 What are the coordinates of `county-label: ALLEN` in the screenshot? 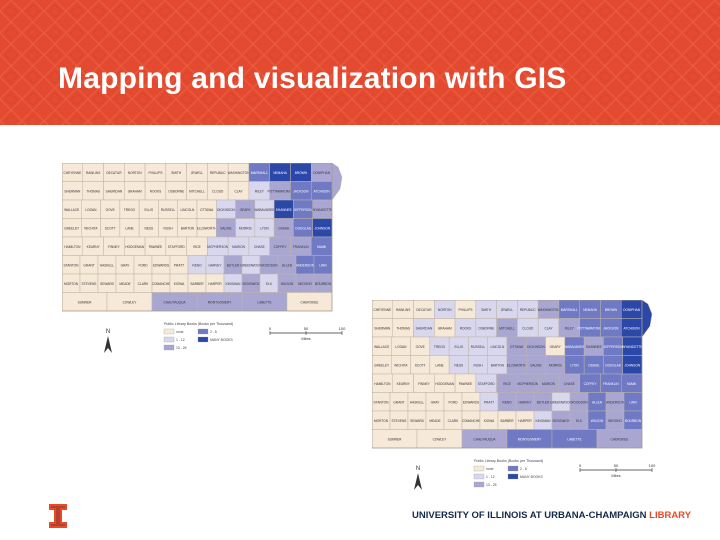 It's located at (287, 265).